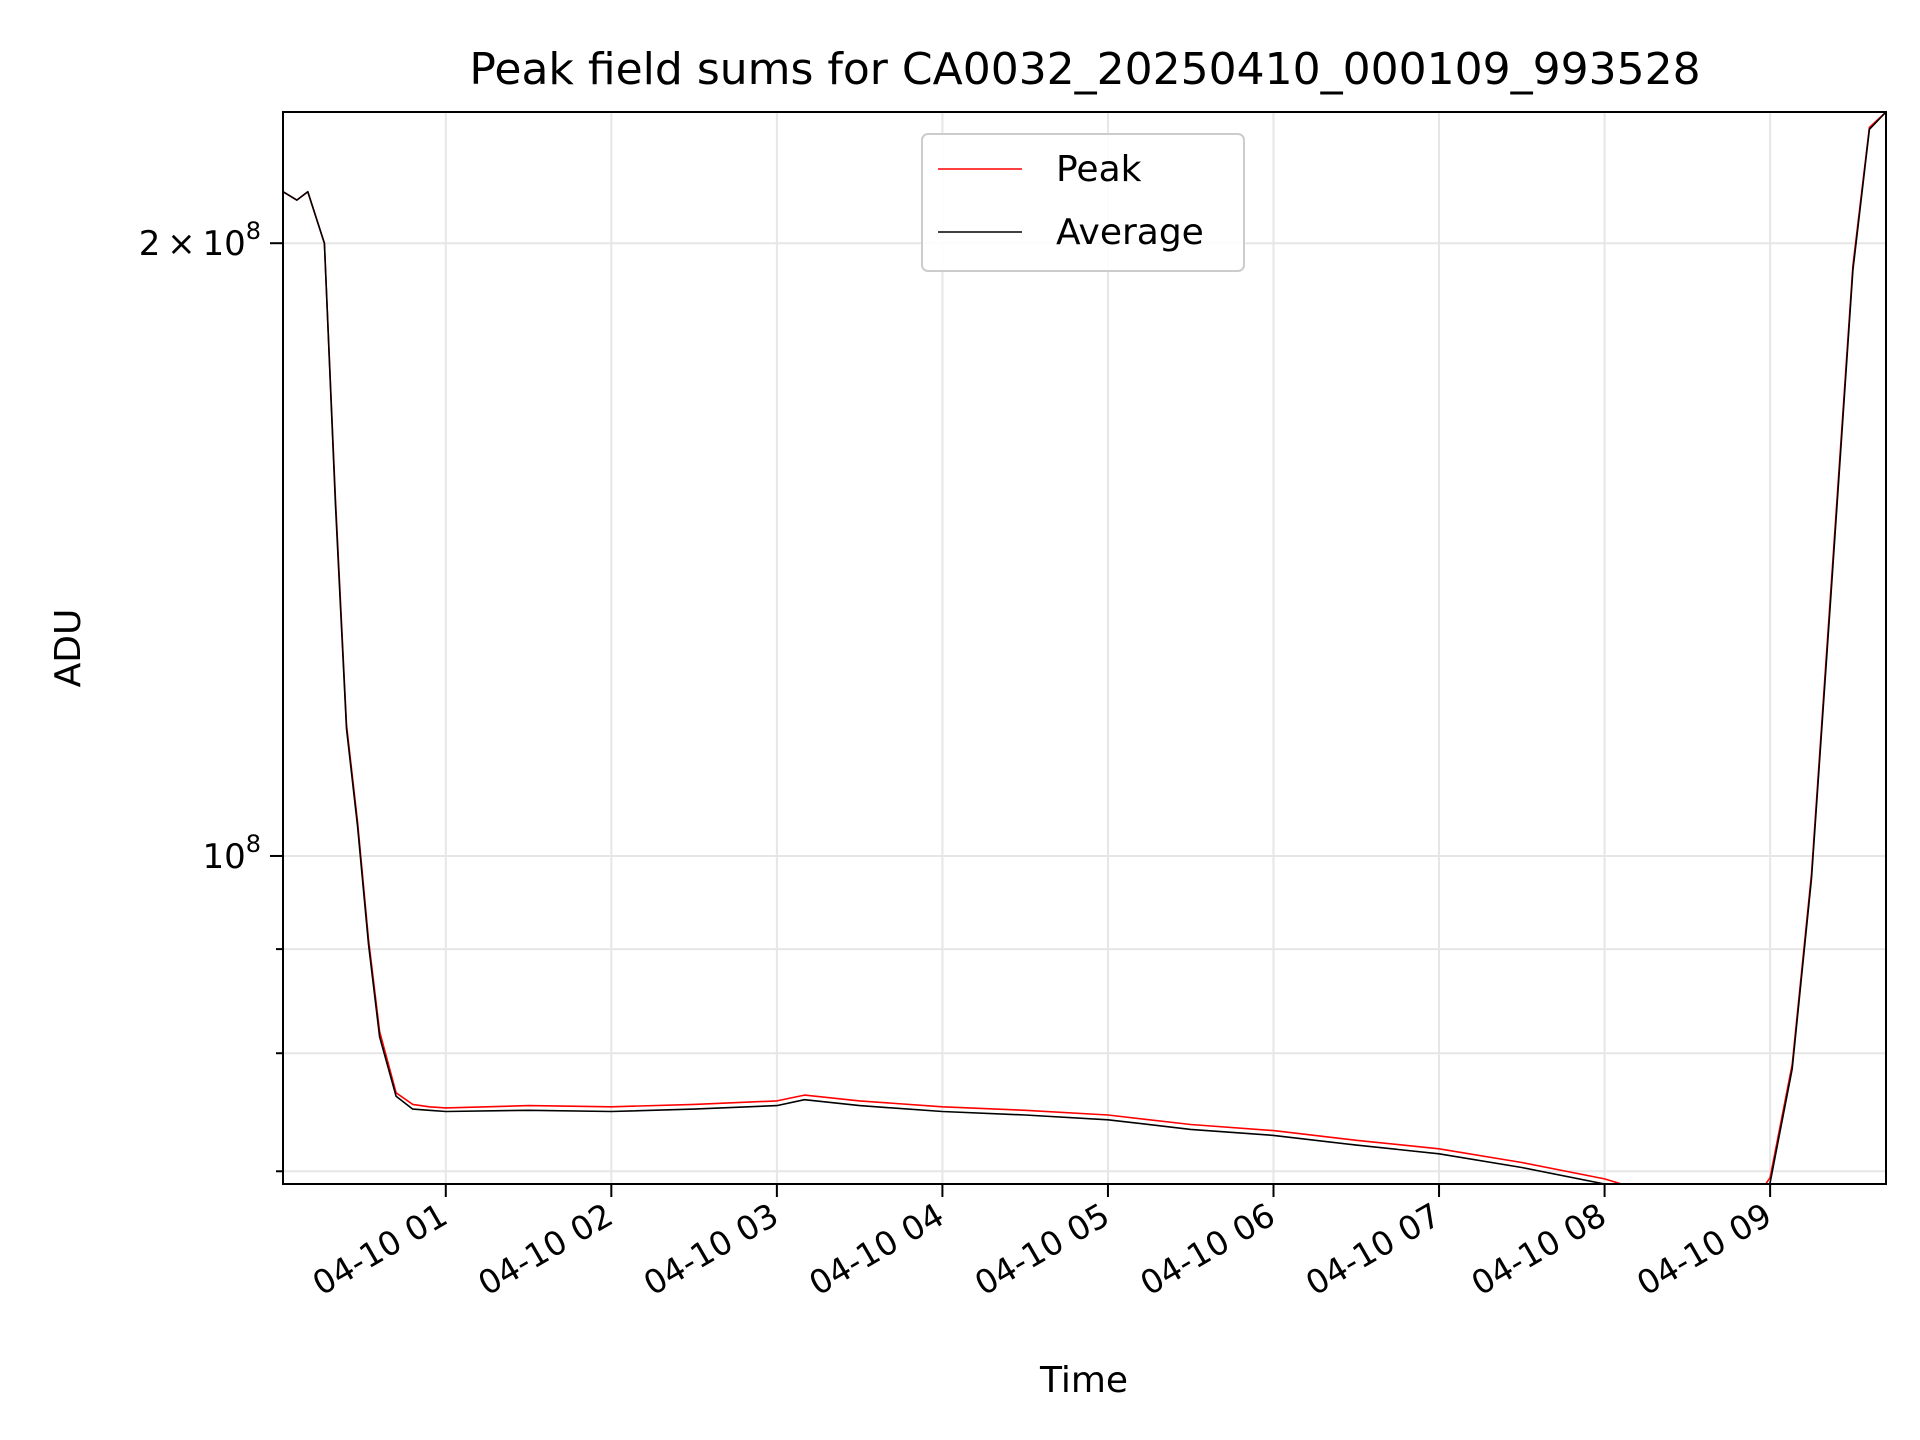  What do you see at coordinates (1099, 169) in the screenshot?
I see `legend-label-peak: Peak` at bounding box center [1099, 169].